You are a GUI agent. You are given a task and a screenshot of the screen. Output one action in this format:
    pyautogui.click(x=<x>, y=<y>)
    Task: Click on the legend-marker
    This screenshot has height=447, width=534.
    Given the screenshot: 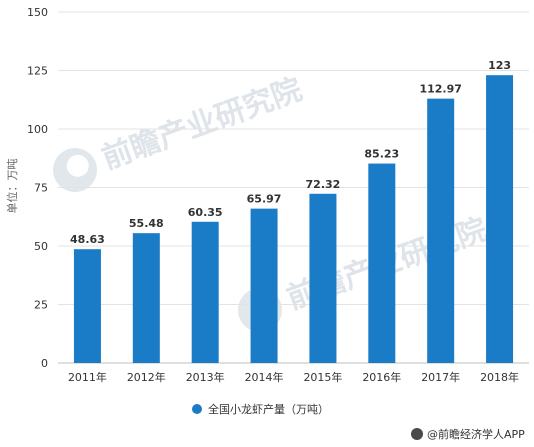 What is the action you would take?
    pyautogui.click(x=197, y=409)
    